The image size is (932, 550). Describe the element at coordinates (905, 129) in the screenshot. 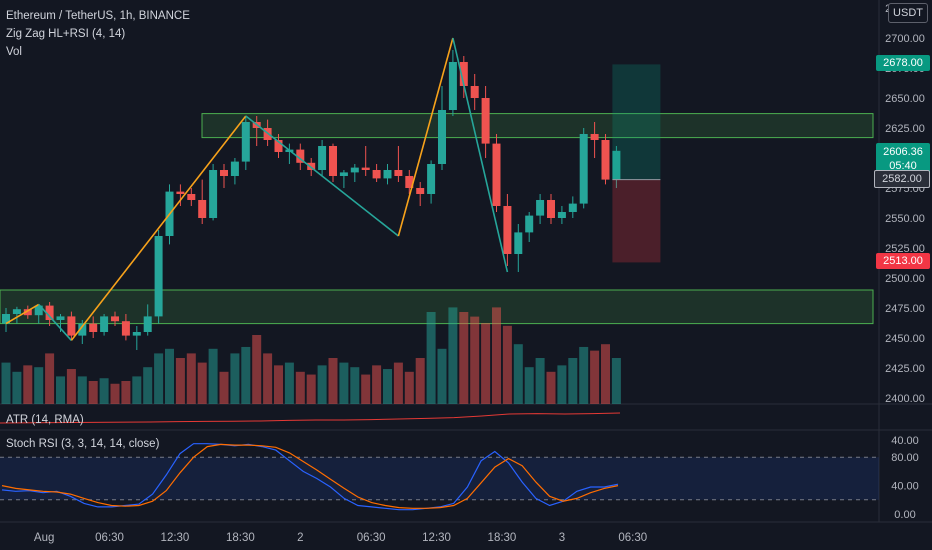

I see `price-tick-label: 2625.00` at that location.